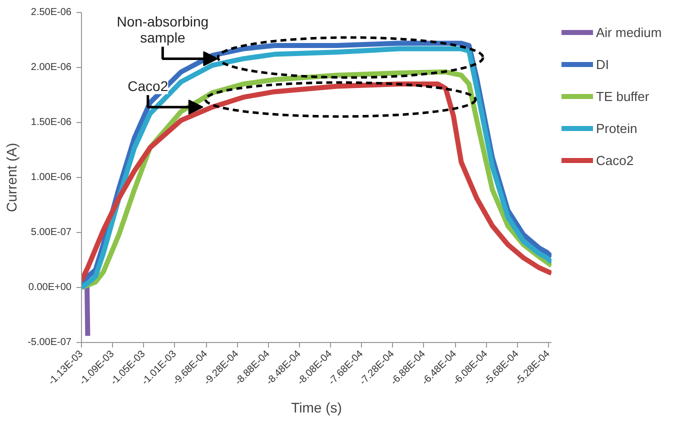 The width and height of the screenshot is (690, 439). What do you see at coordinates (50, 342) in the screenshot?
I see `y-tick-label: -5.00E-07` at bounding box center [50, 342].